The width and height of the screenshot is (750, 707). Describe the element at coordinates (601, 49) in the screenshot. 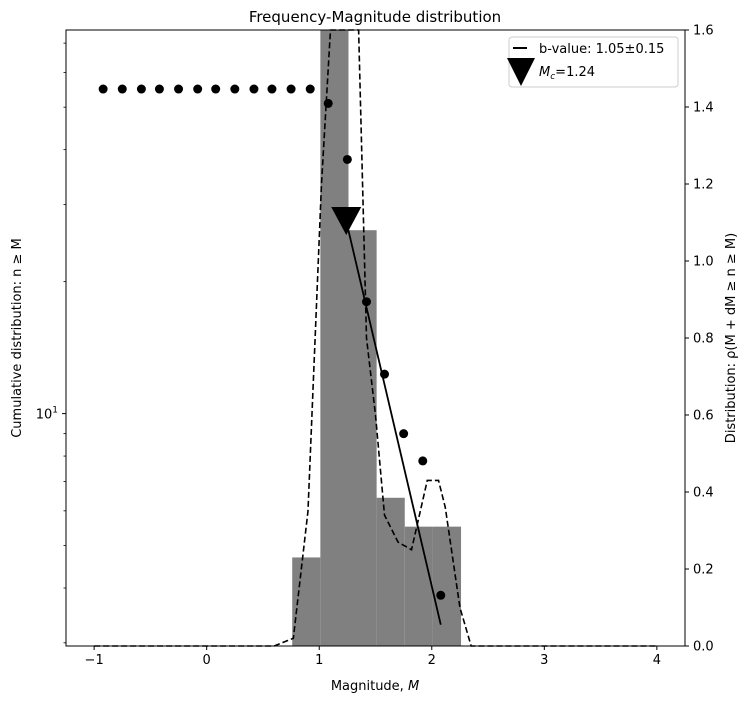

I see `legend-b-value: b-value: 1.05±0.15` at that location.